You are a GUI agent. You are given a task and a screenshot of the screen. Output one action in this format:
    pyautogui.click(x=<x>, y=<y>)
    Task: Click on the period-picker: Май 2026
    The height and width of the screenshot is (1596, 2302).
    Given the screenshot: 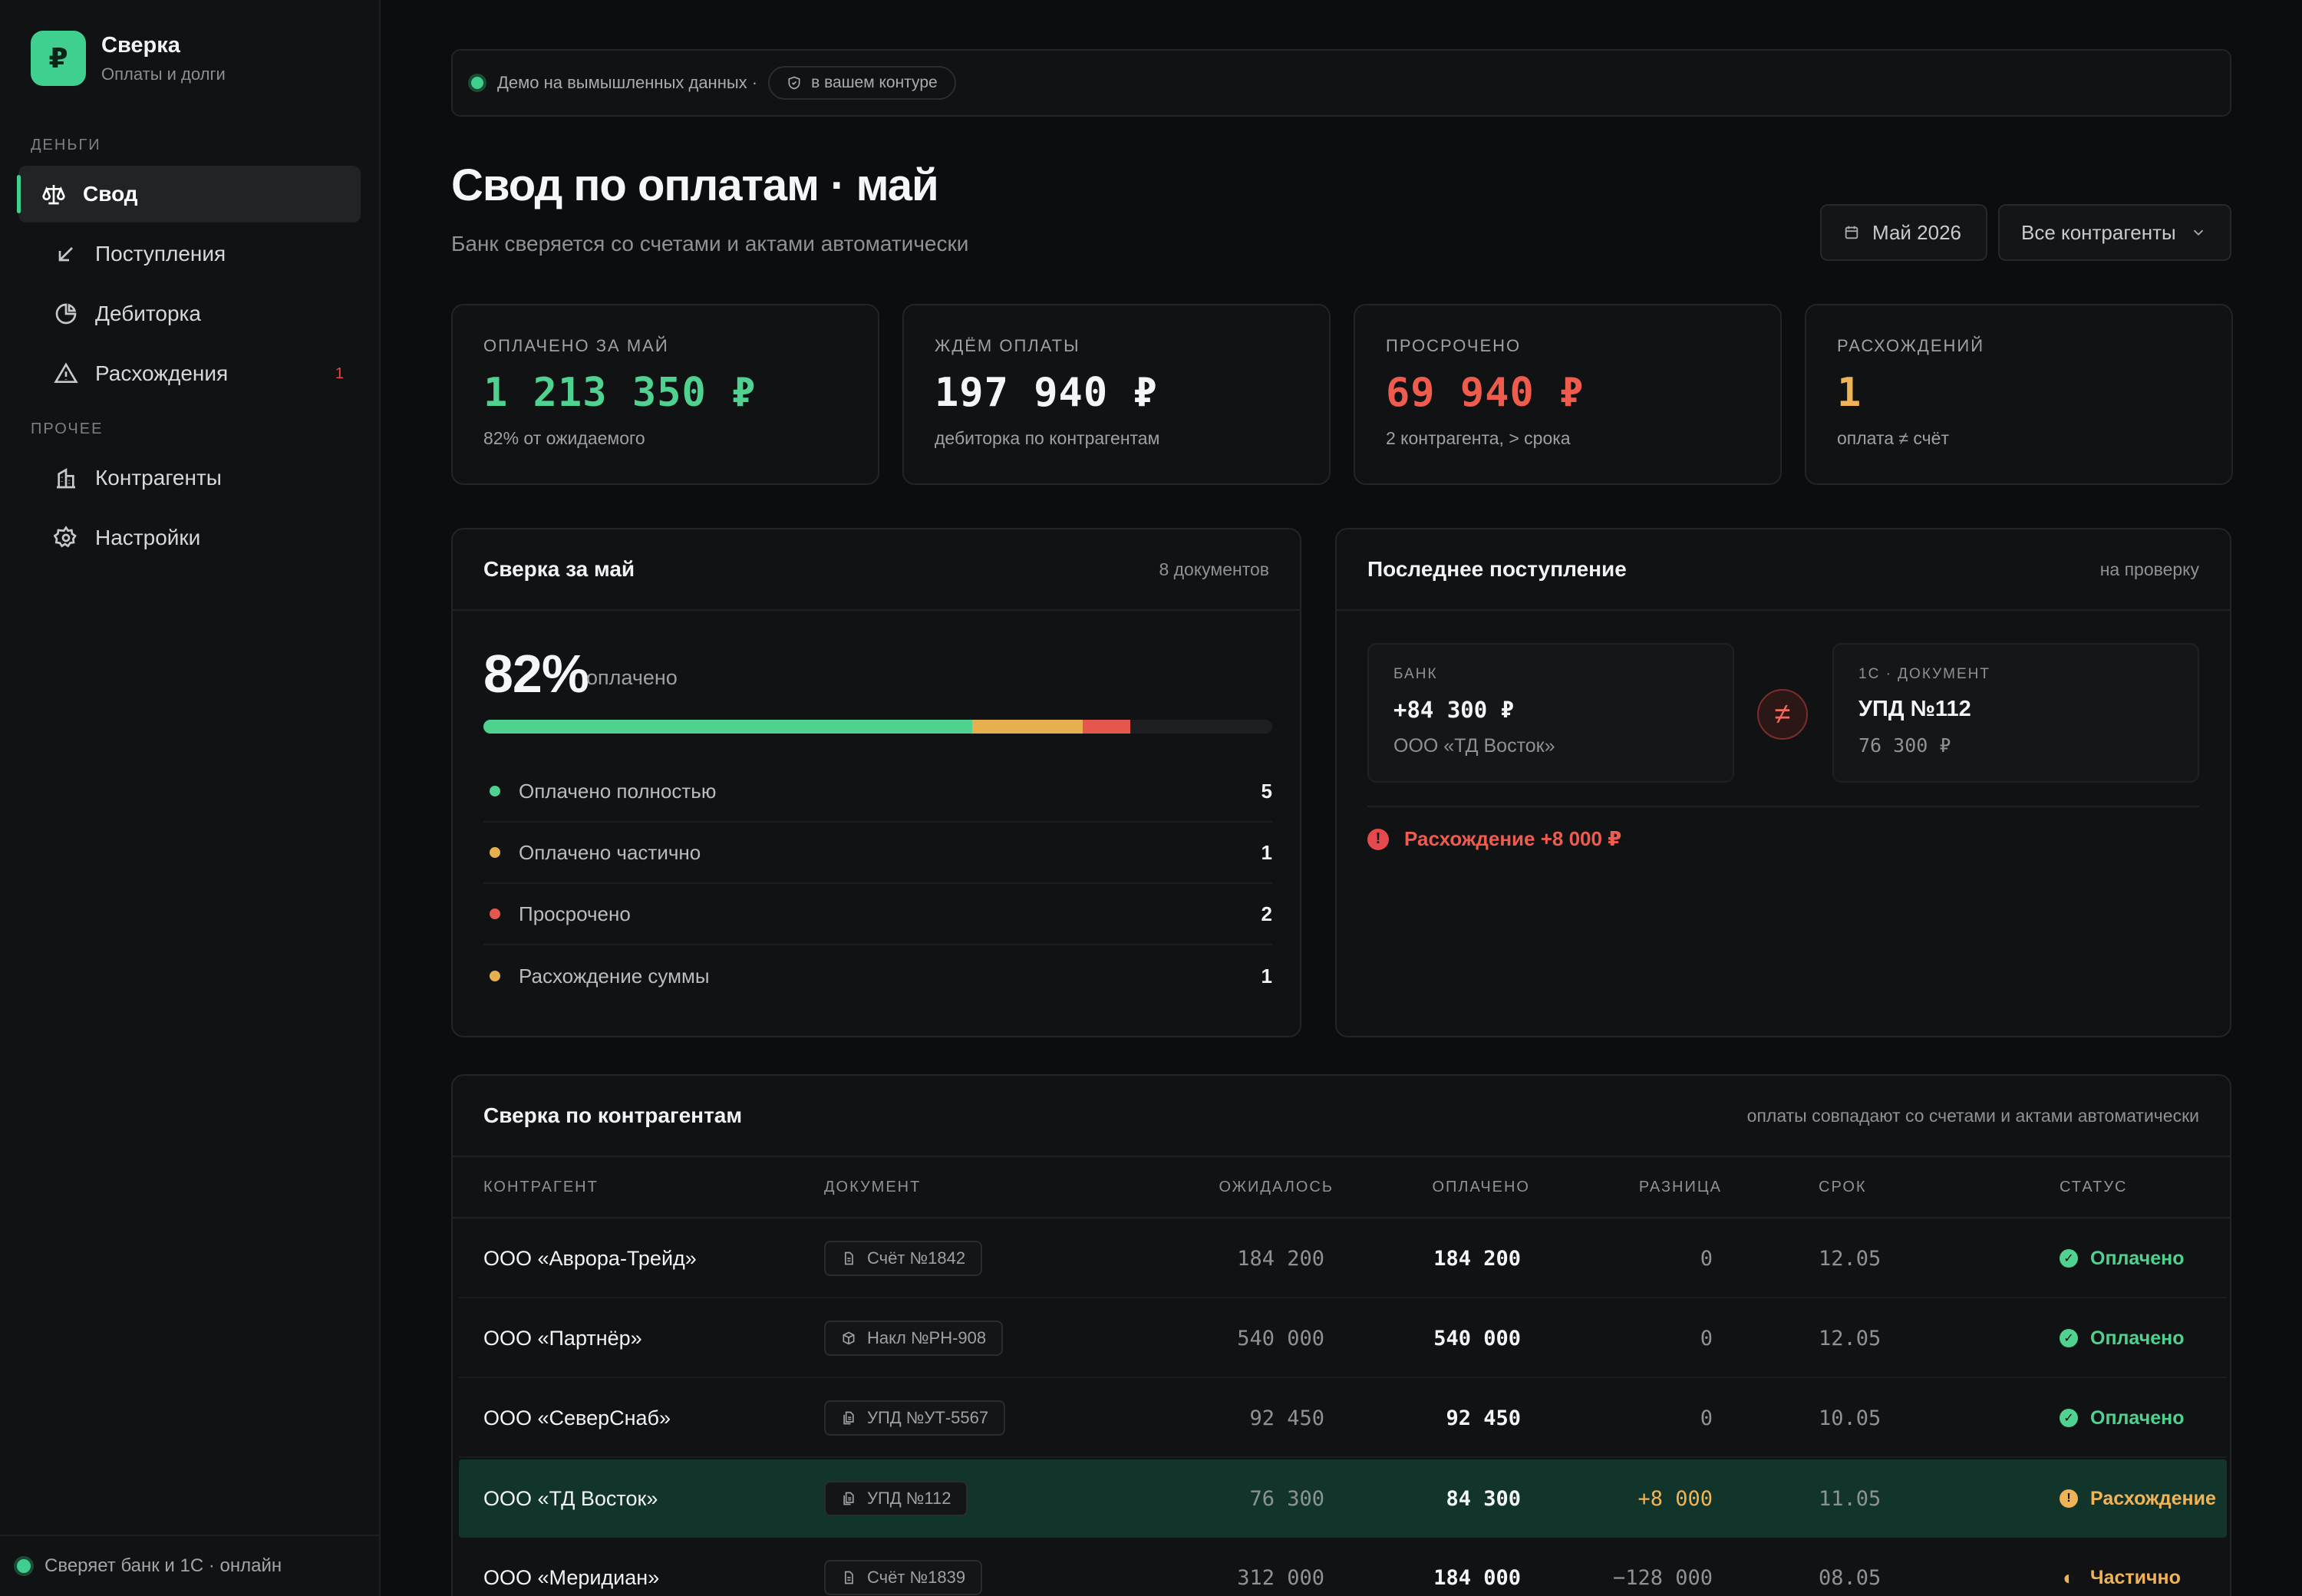 What is the action you would take?
    pyautogui.click(x=1903, y=233)
    